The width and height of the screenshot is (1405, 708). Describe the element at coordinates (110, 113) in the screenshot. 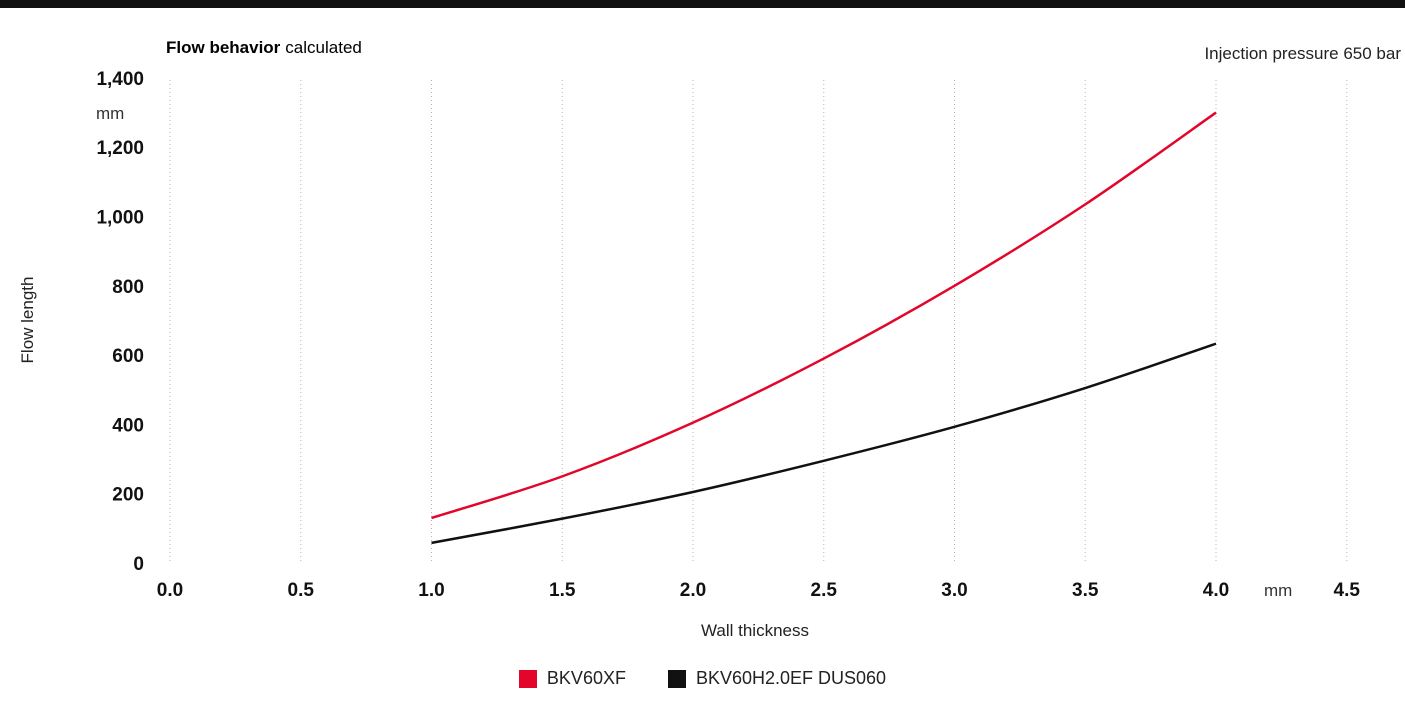

I see `y-axis-unit: mm` at that location.